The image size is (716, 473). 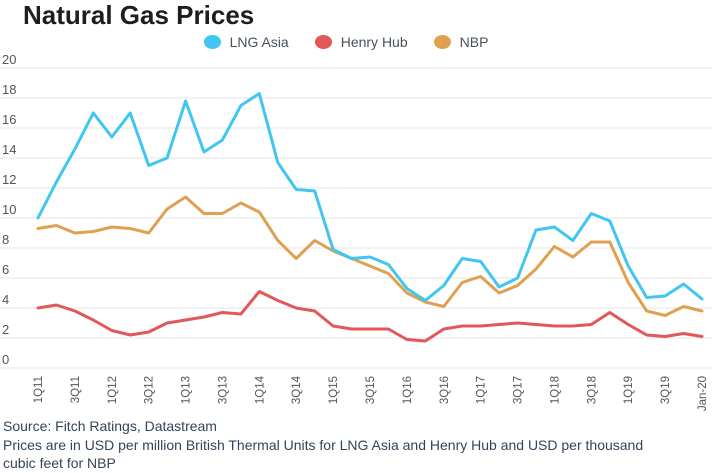 I want to click on series-line-henry-hub, so click(x=370, y=316).